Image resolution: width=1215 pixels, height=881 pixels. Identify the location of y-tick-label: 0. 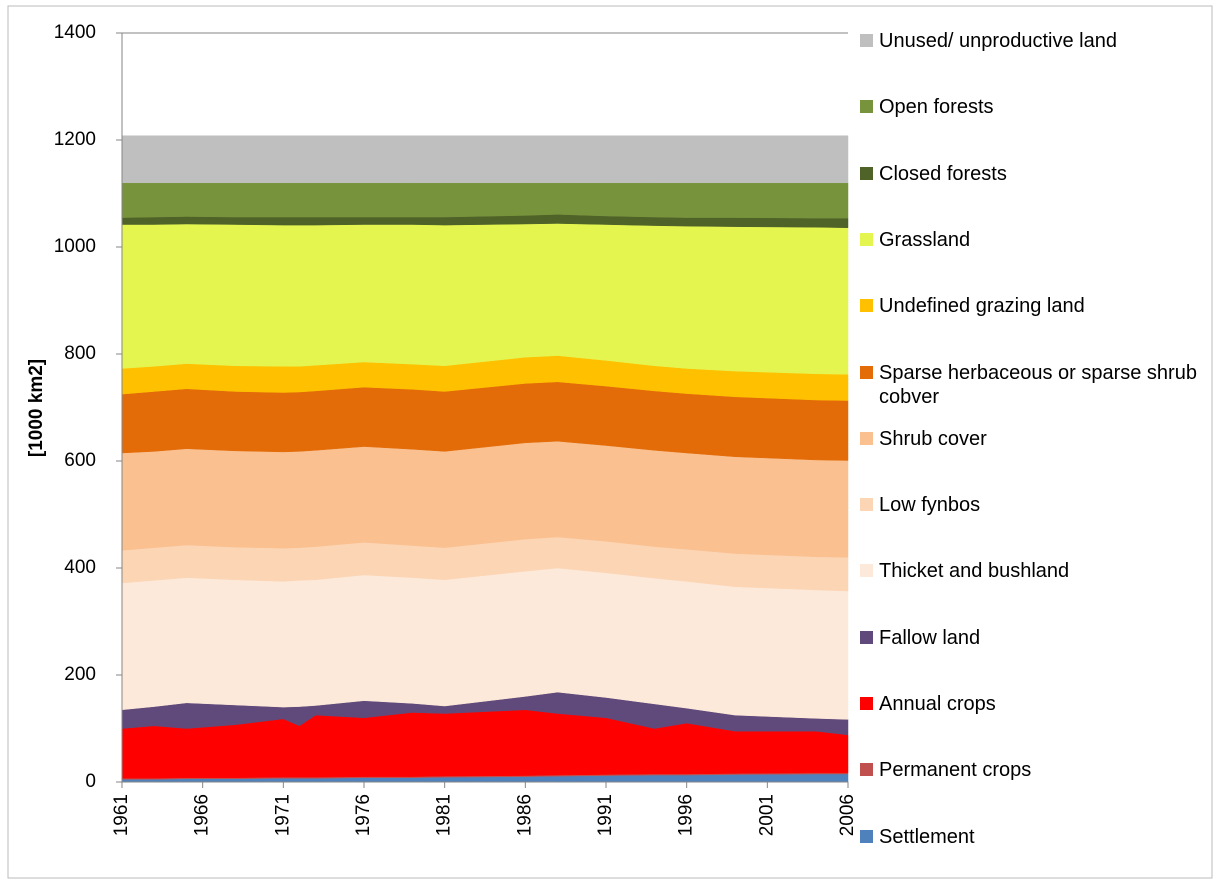
(90, 781).